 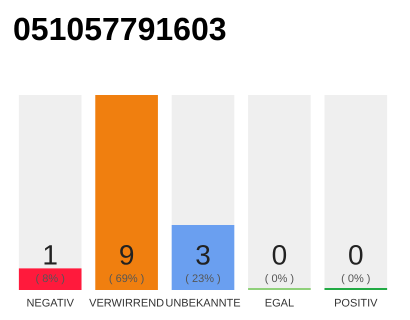 What do you see at coordinates (50, 304) in the screenshot?
I see `x-tick-label: NEGATIV` at bounding box center [50, 304].